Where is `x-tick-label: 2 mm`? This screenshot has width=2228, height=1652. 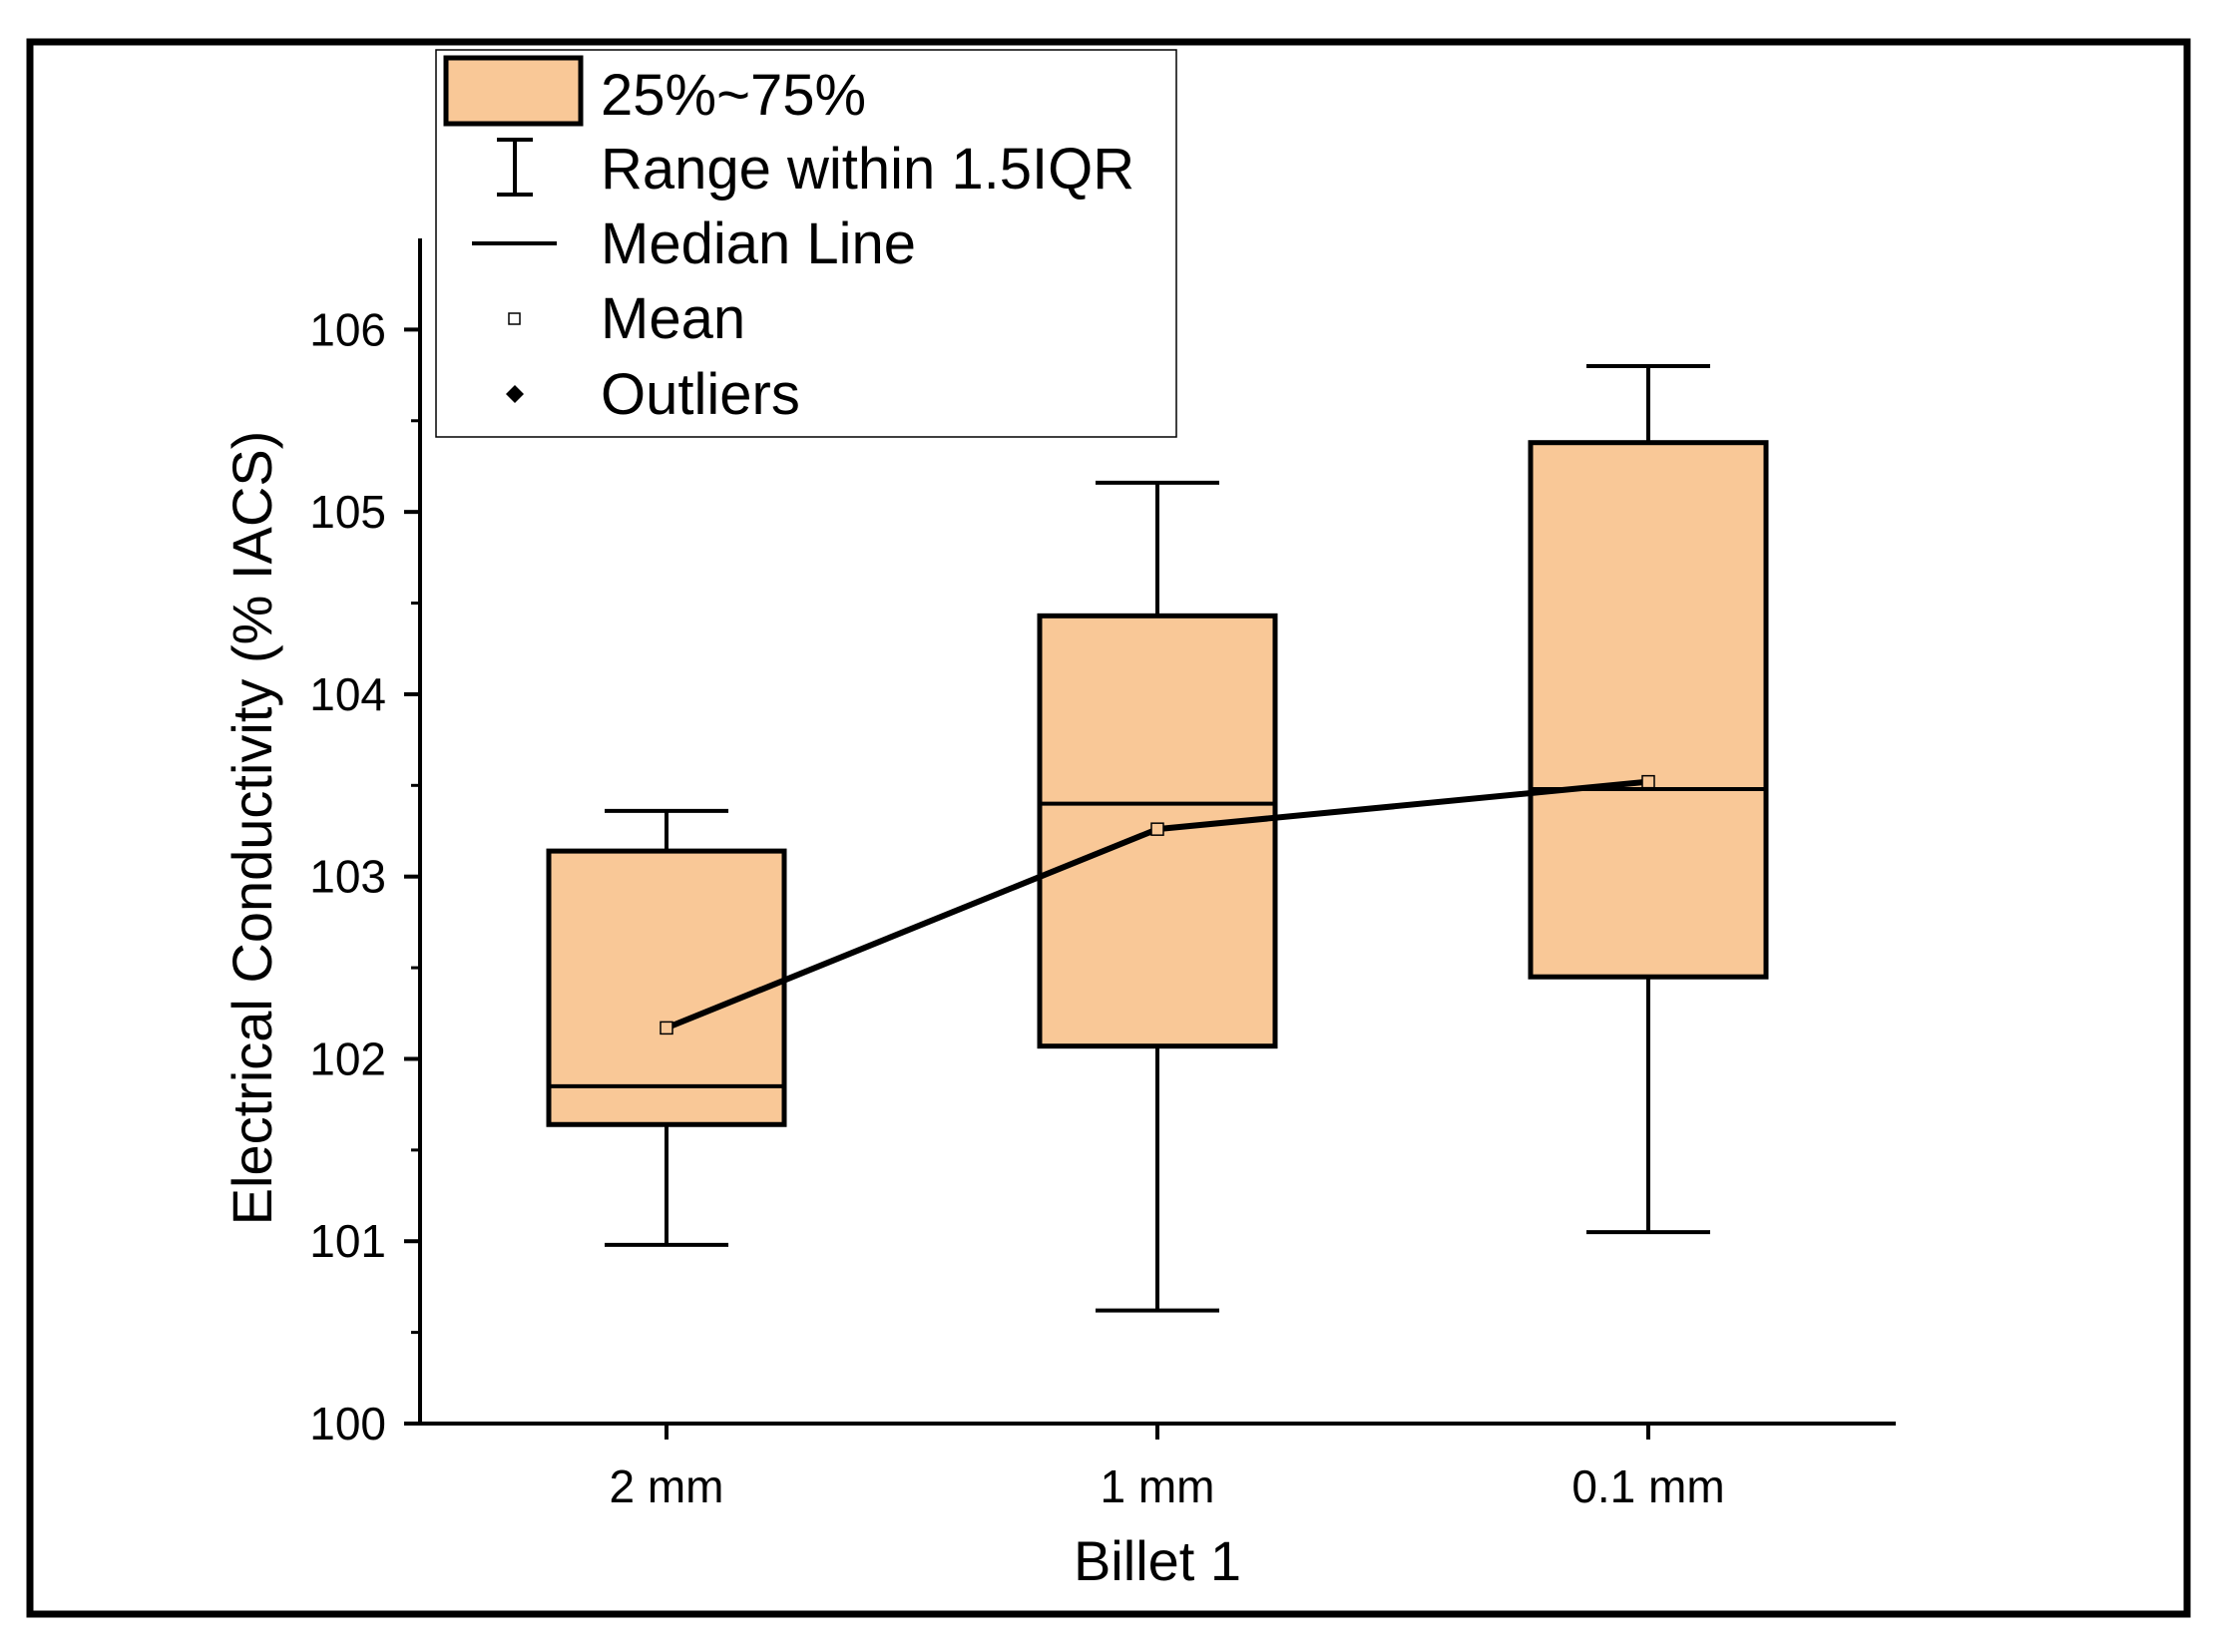
x-tick-label: 2 mm is located at coordinates (667, 1486).